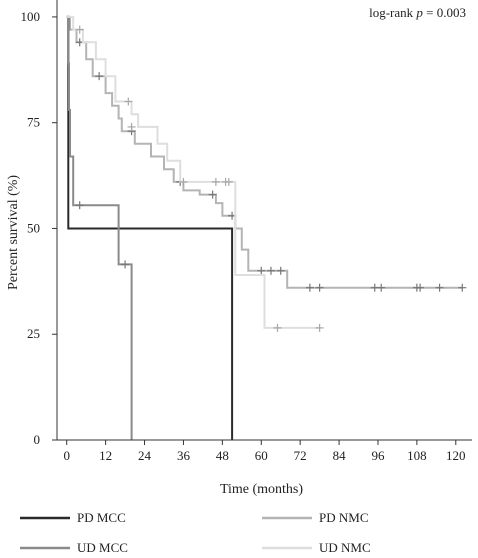  What do you see at coordinates (102, 547) in the screenshot?
I see `legend-label: UD MCC` at bounding box center [102, 547].